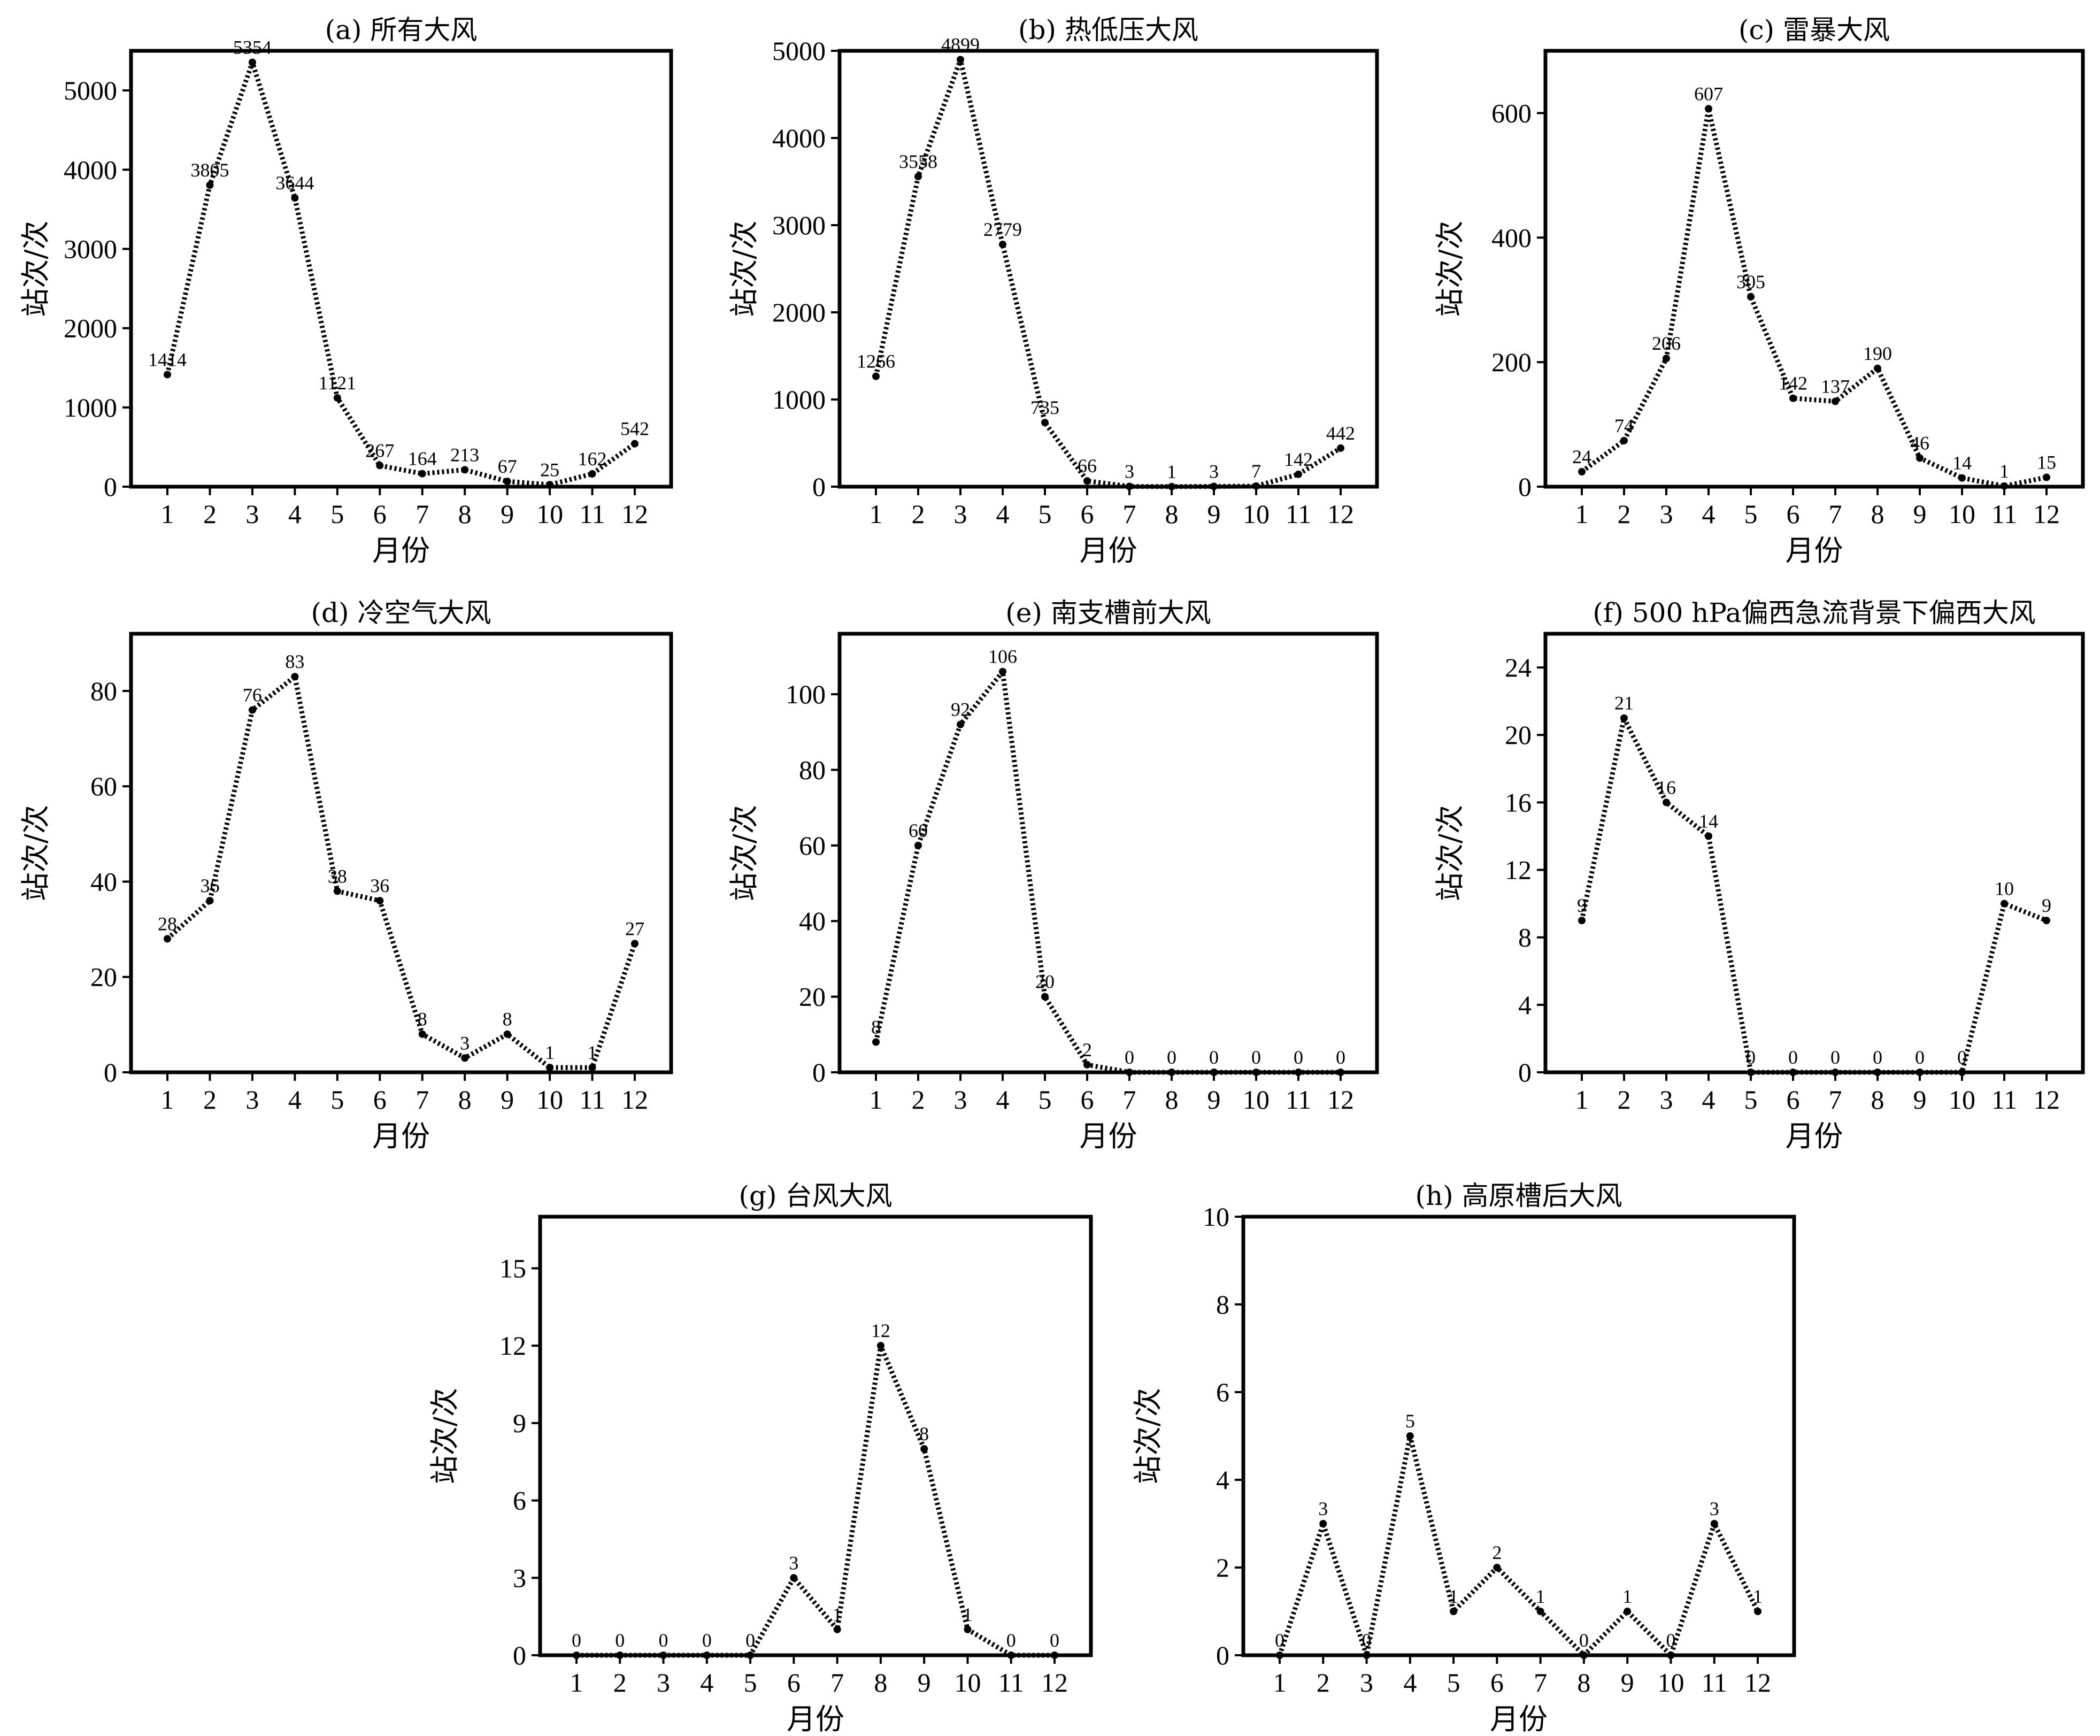 Image resolution: width=2100 pixels, height=1736 pixels. What do you see at coordinates (380, 450) in the screenshot?
I see `data-label: 267` at bounding box center [380, 450].